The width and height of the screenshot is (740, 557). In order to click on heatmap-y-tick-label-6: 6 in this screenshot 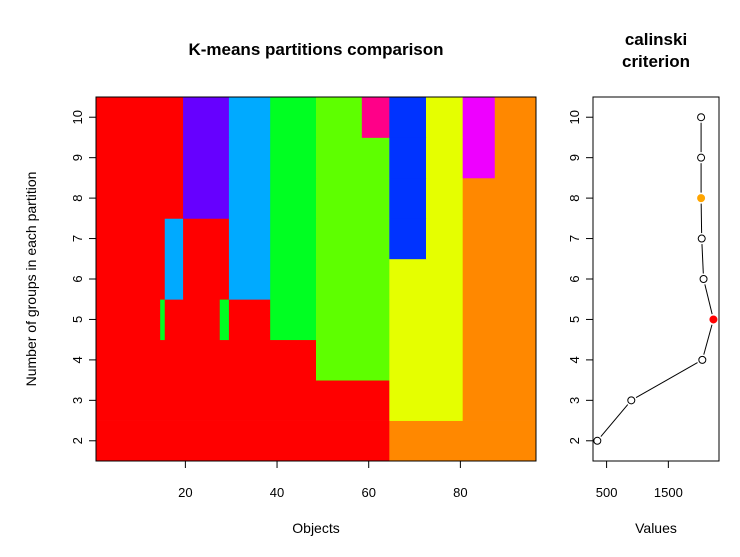, I will do `click(77, 278)`.